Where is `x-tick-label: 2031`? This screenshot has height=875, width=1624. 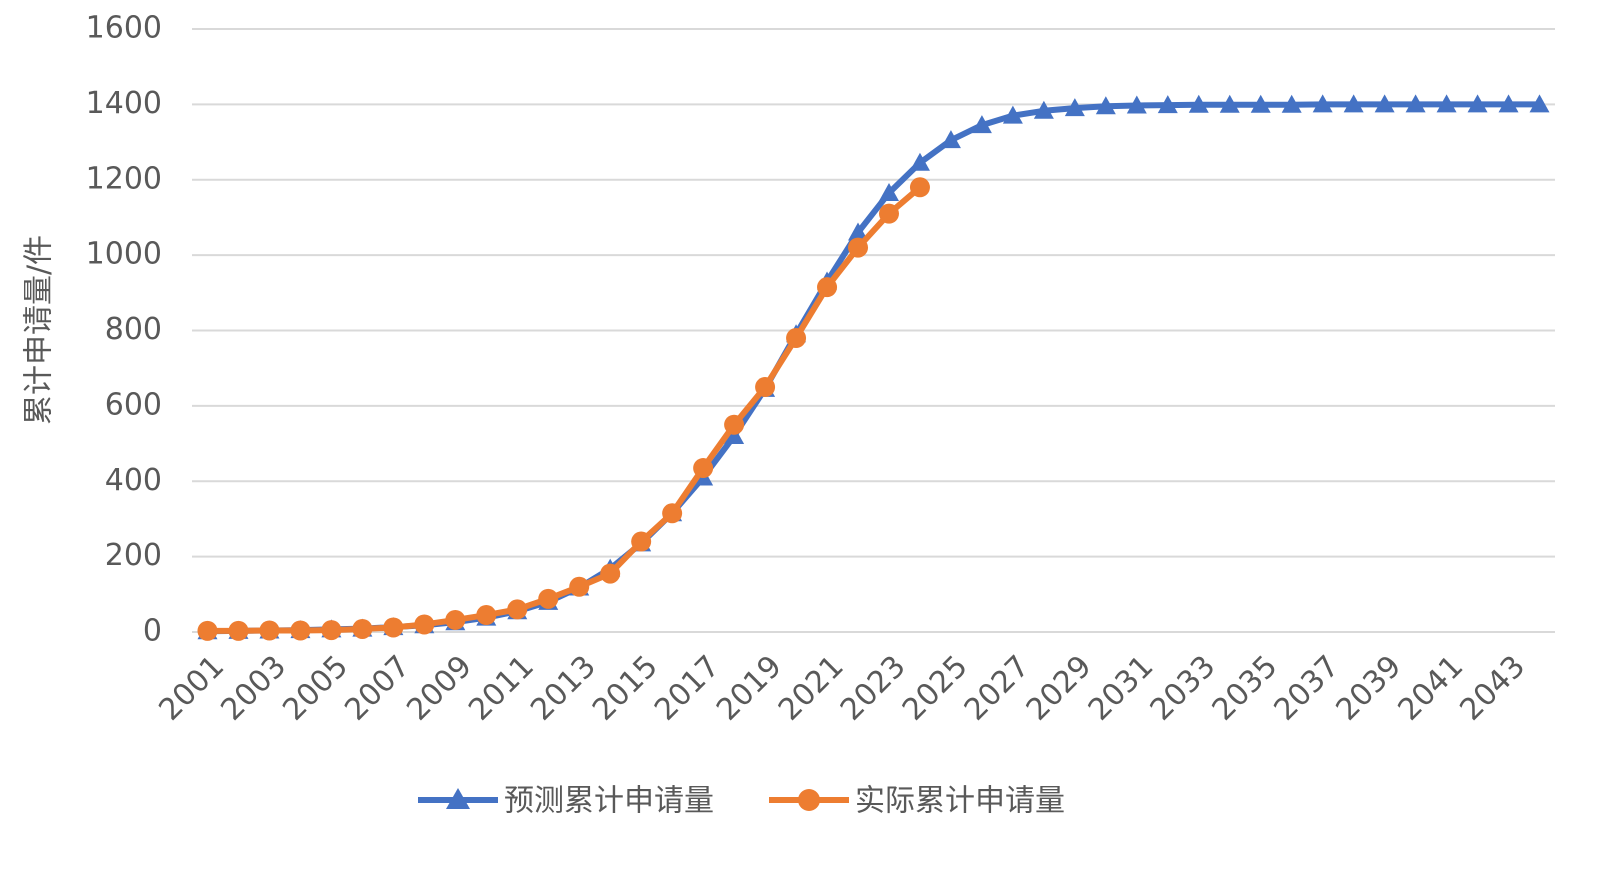
x-tick-label: 2031 is located at coordinates (1121, 688).